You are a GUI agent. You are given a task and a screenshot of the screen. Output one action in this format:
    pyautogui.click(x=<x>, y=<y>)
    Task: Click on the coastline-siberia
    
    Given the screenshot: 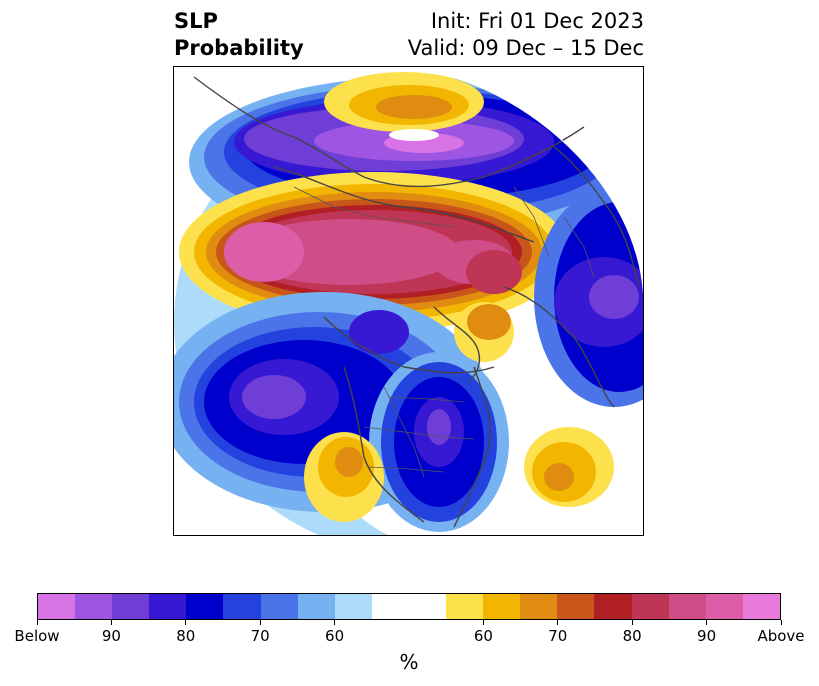 What is the action you would take?
    pyautogui.click(x=404, y=204)
    